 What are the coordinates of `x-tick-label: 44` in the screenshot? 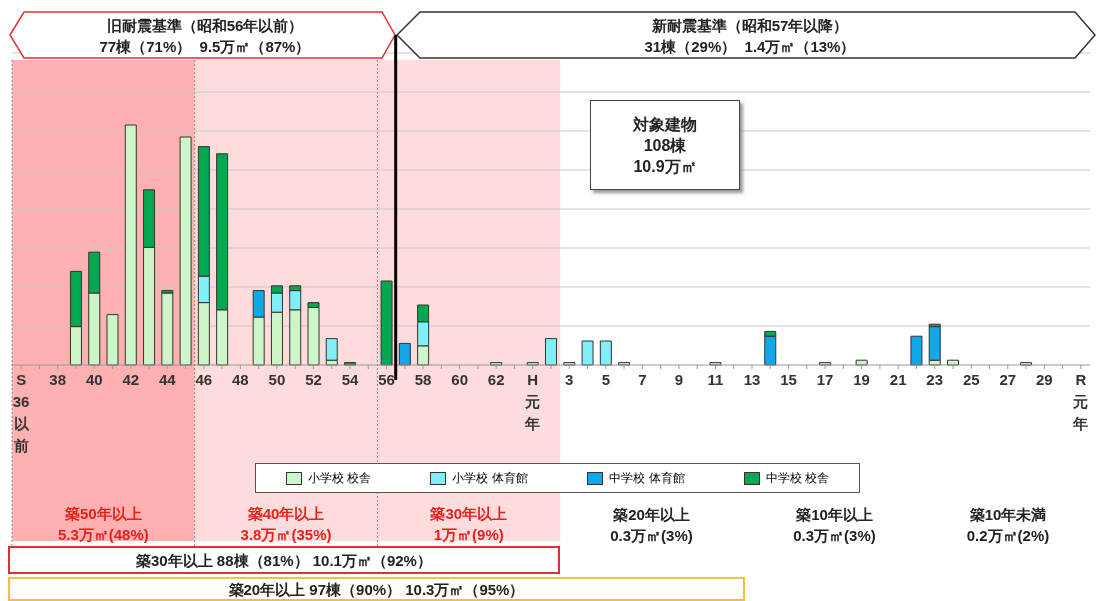 It's located at (167, 379).